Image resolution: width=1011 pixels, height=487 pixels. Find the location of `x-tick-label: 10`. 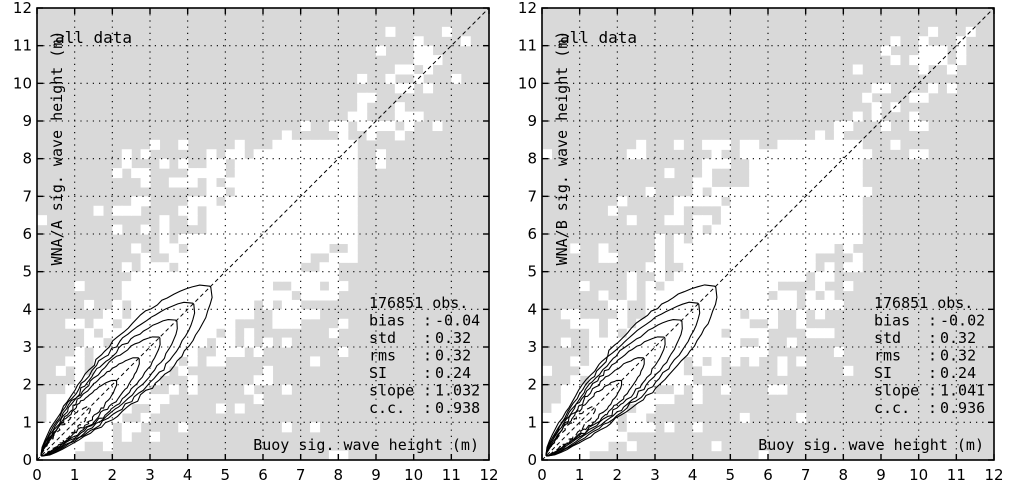

x-tick-label: 10 is located at coordinates (413, 475).